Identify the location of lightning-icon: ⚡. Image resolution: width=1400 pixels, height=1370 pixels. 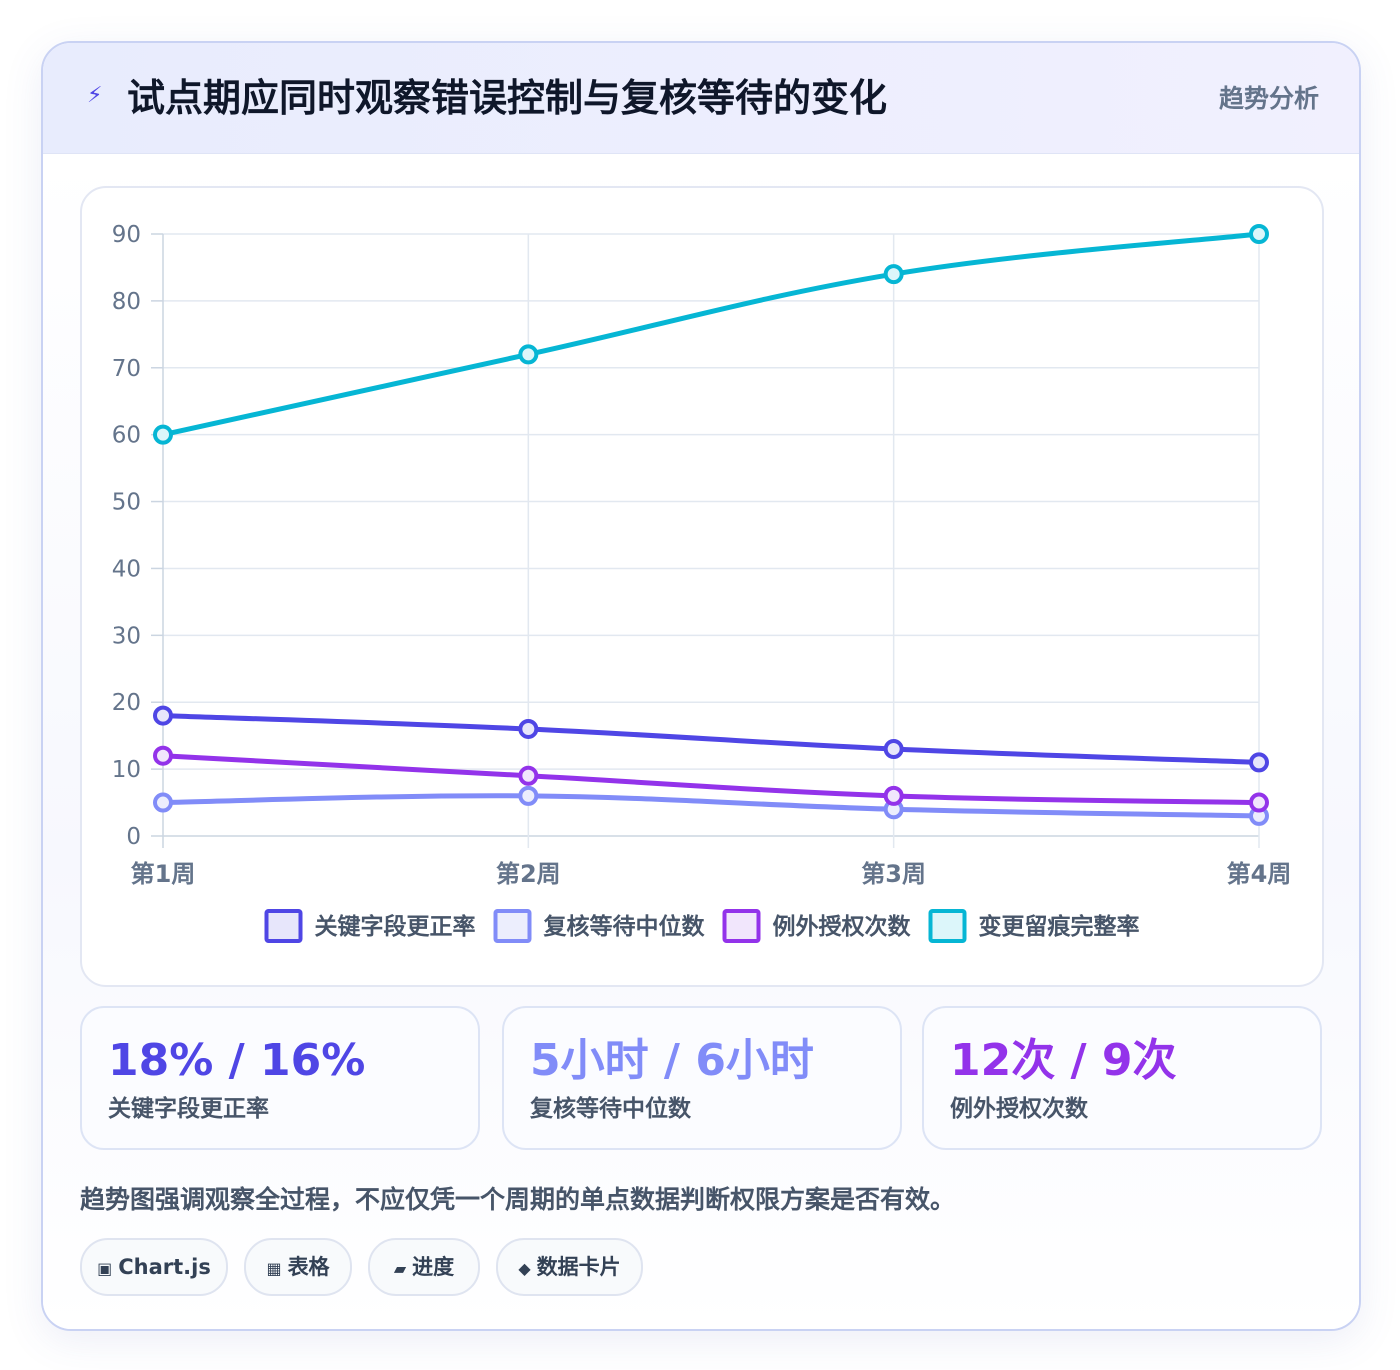
(95, 95).